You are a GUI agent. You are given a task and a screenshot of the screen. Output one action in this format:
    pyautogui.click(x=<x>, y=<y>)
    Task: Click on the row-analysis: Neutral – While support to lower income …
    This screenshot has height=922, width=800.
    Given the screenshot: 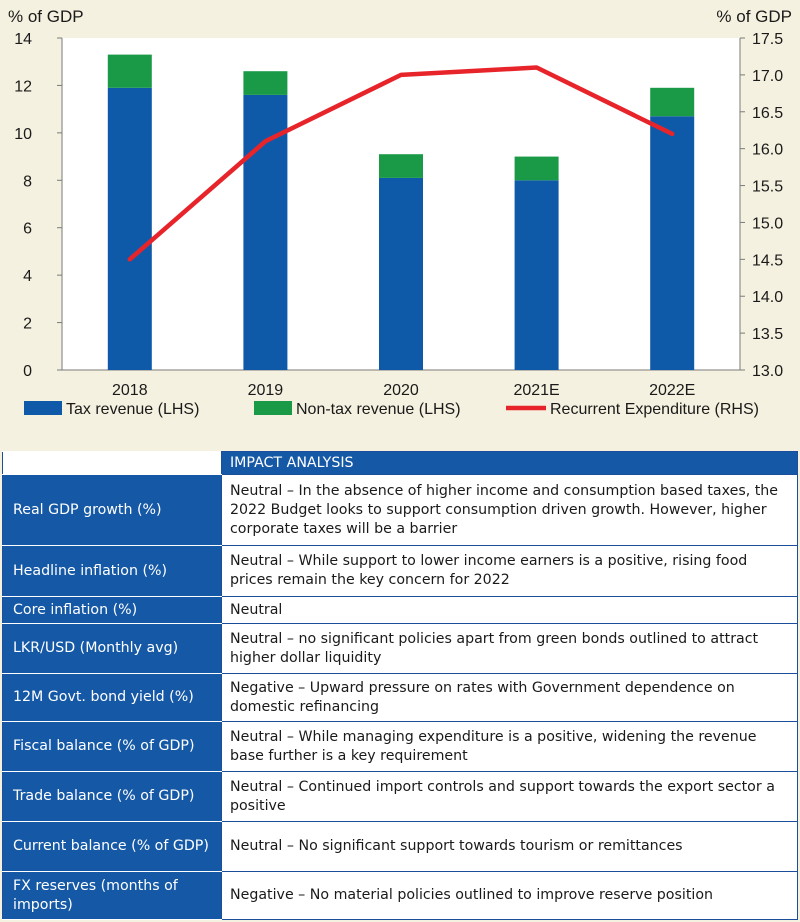 What is the action you would take?
    pyautogui.click(x=509, y=571)
    